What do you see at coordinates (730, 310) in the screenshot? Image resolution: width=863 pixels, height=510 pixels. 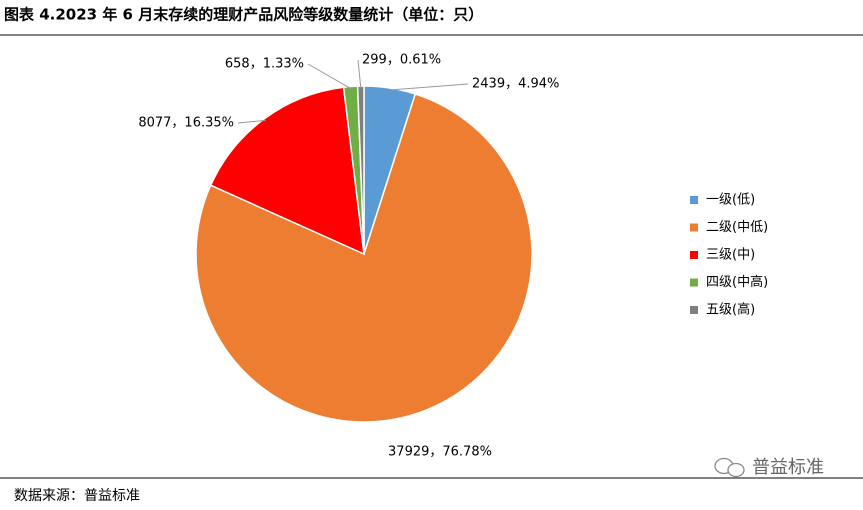 I see `legend-label: 五级(高)` at bounding box center [730, 310].